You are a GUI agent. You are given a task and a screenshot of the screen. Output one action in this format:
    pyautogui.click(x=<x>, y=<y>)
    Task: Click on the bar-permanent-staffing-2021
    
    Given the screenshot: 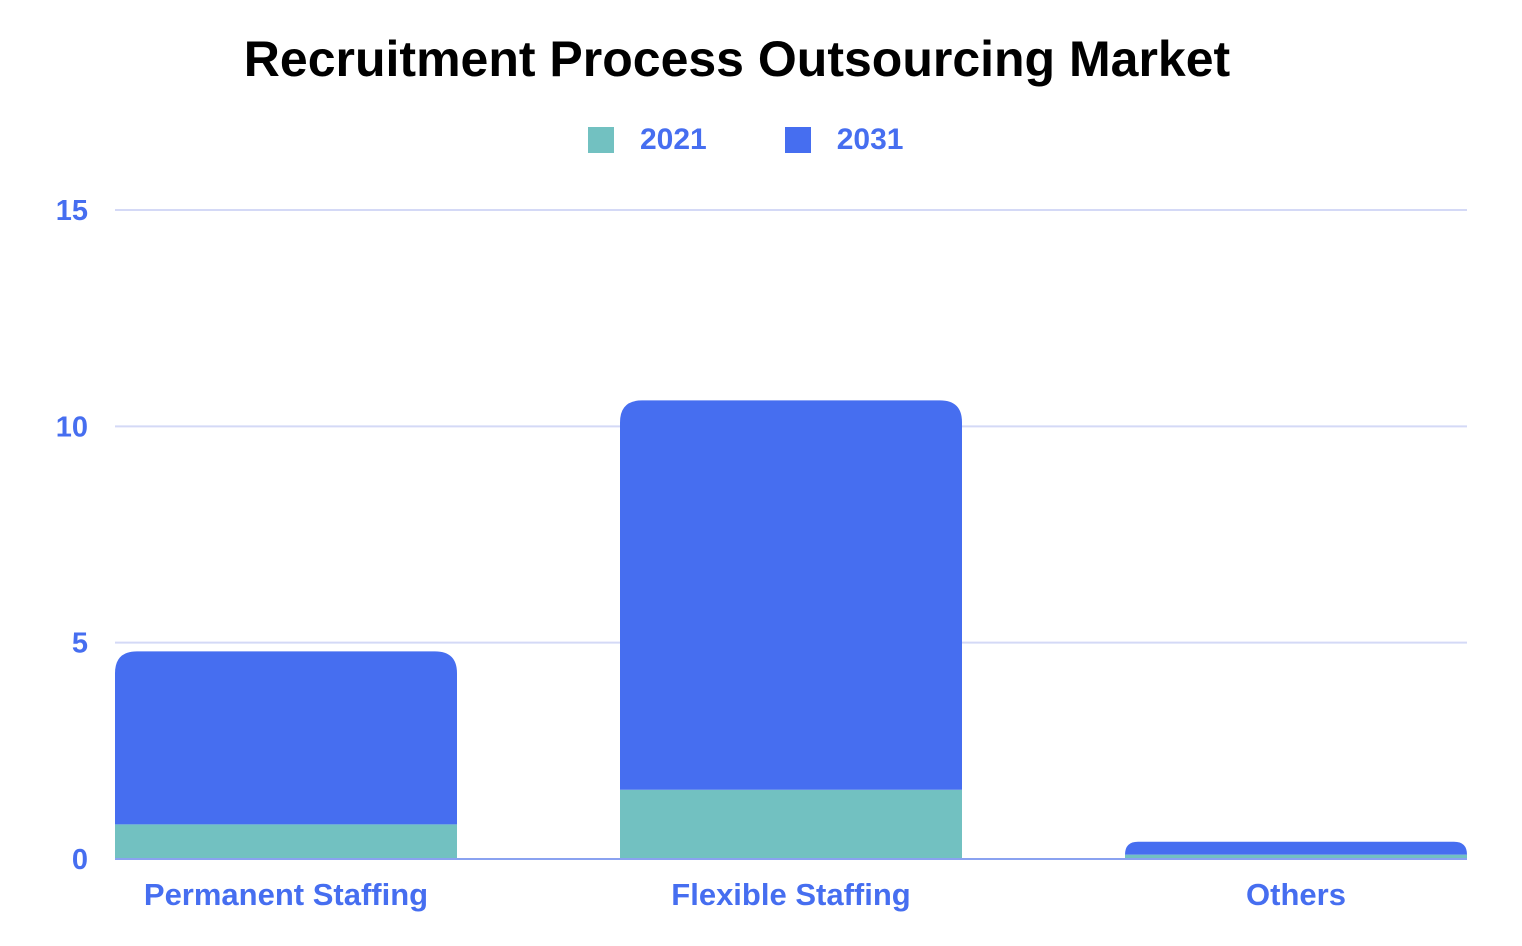 What is the action you would take?
    pyautogui.click(x=286, y=841)
    